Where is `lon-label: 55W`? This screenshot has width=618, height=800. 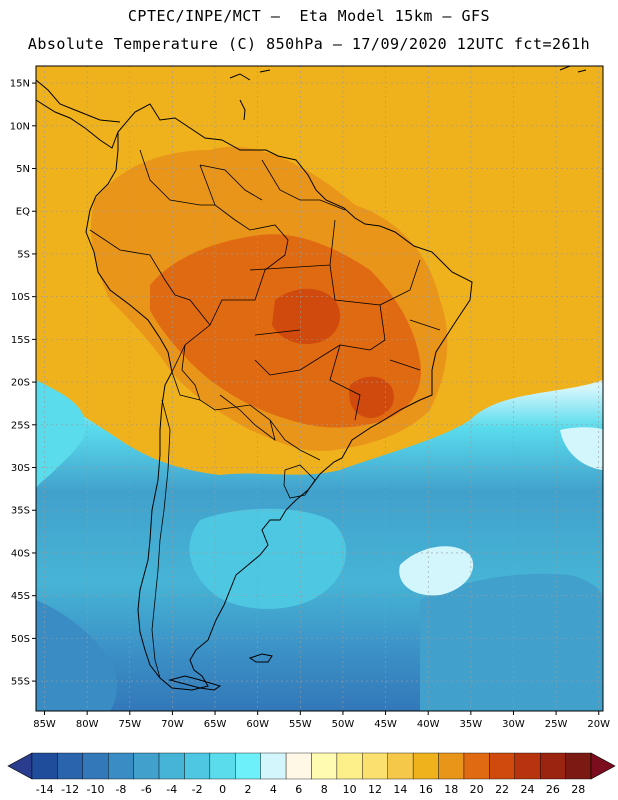
lon-label: 55W is located at coordinates (300, 724).